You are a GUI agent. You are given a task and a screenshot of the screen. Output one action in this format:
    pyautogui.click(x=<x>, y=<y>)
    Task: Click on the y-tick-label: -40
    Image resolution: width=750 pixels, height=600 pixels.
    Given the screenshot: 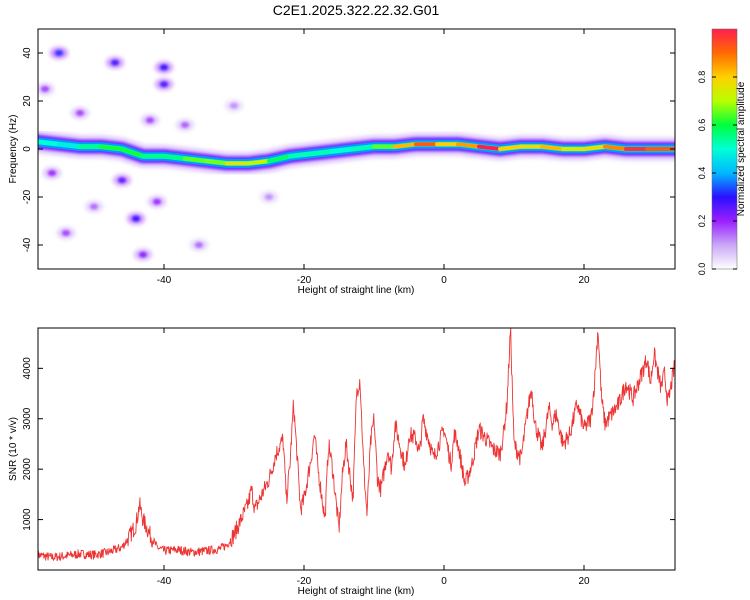 What is the action you would take?
    pyautogui.click(x=27, y=244)
    